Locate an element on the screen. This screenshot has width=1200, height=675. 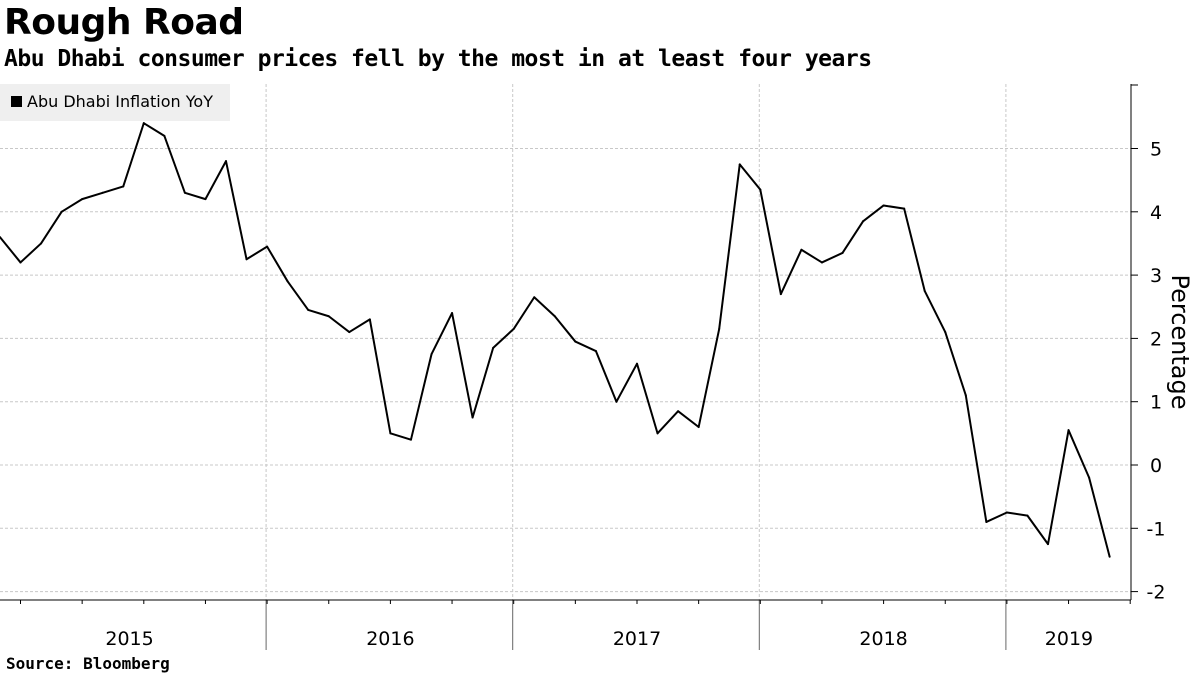
y-tick-label: 5 is located at coordinates (1156, 150).